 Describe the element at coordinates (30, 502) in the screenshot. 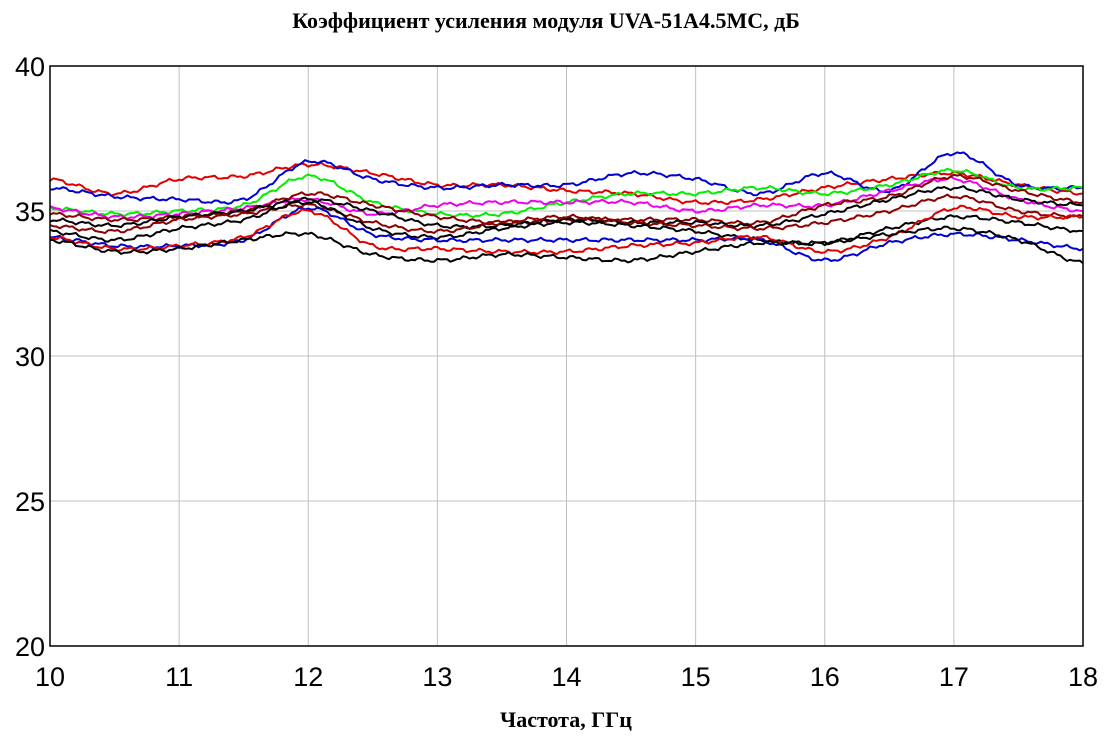

I see `y-tick-label: 25` at that location.